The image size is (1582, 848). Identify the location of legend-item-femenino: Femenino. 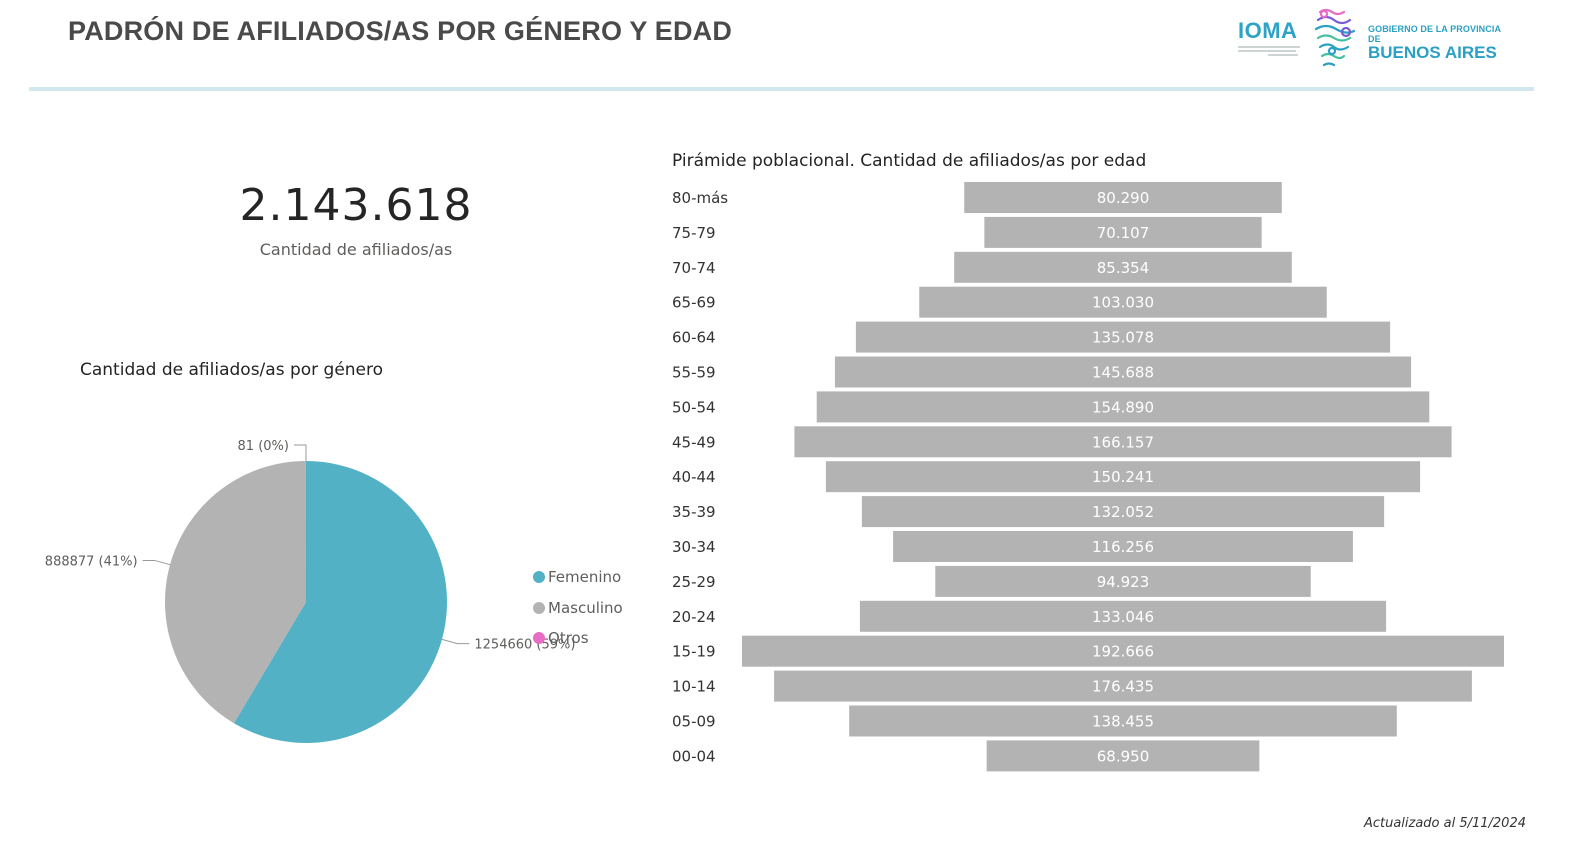
(578, 577).